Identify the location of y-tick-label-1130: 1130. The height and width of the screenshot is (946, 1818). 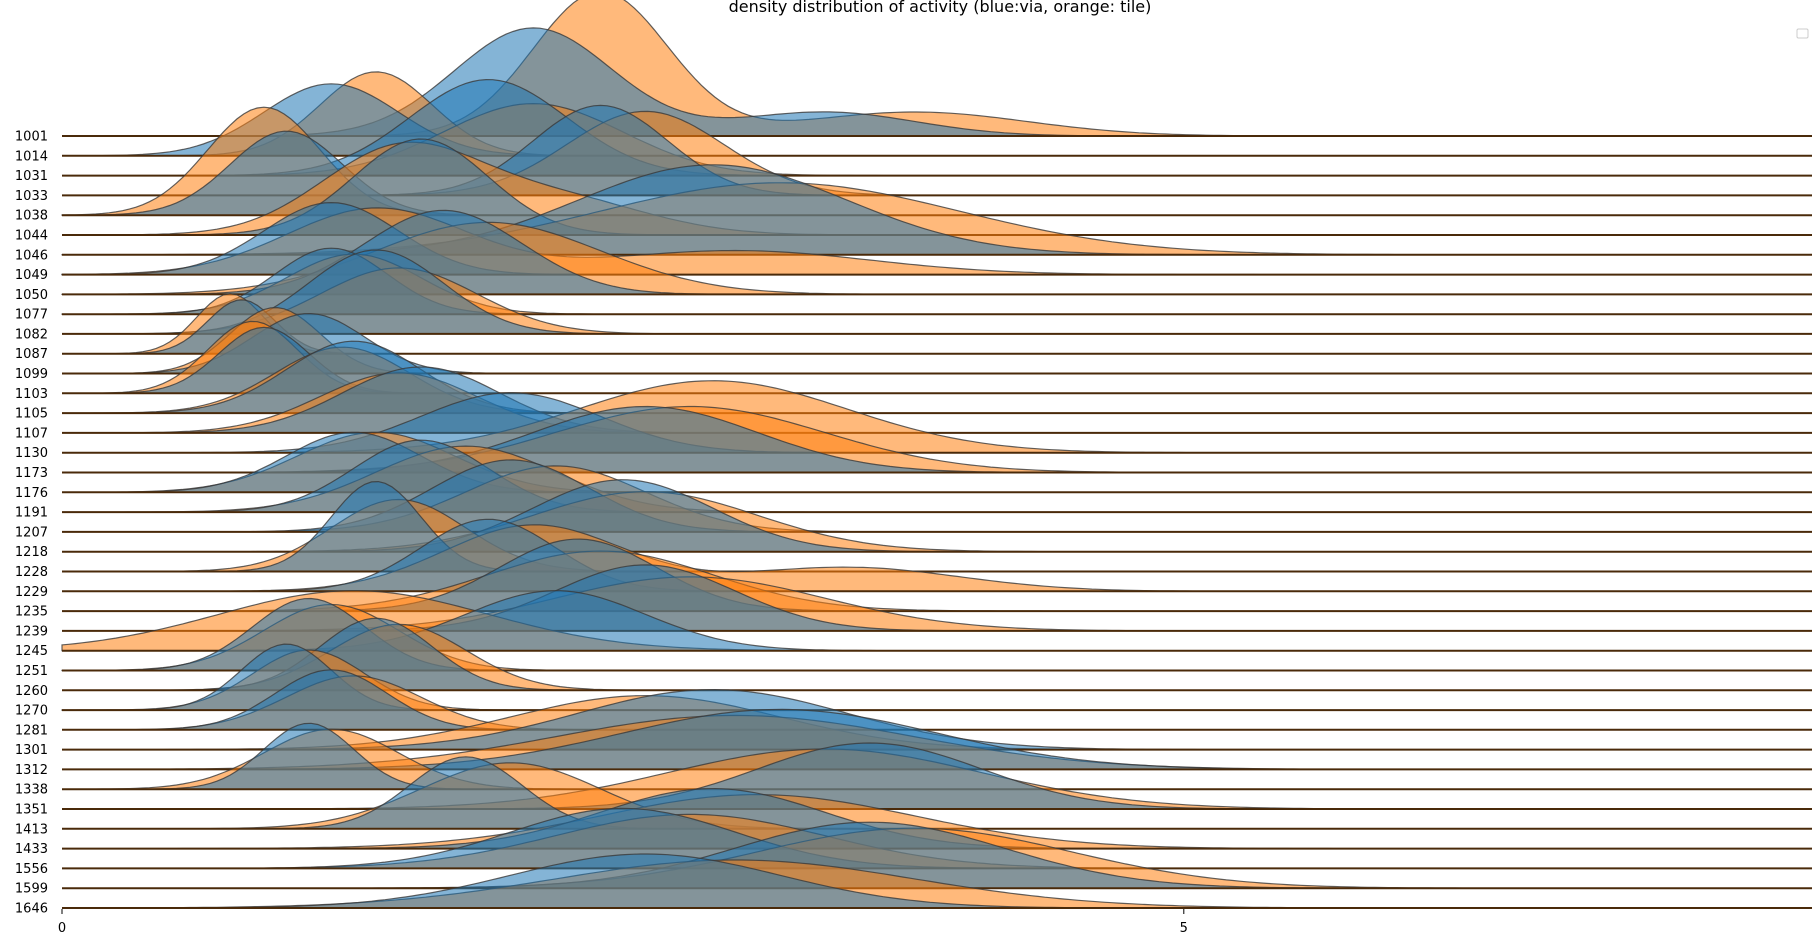
(31, 453).